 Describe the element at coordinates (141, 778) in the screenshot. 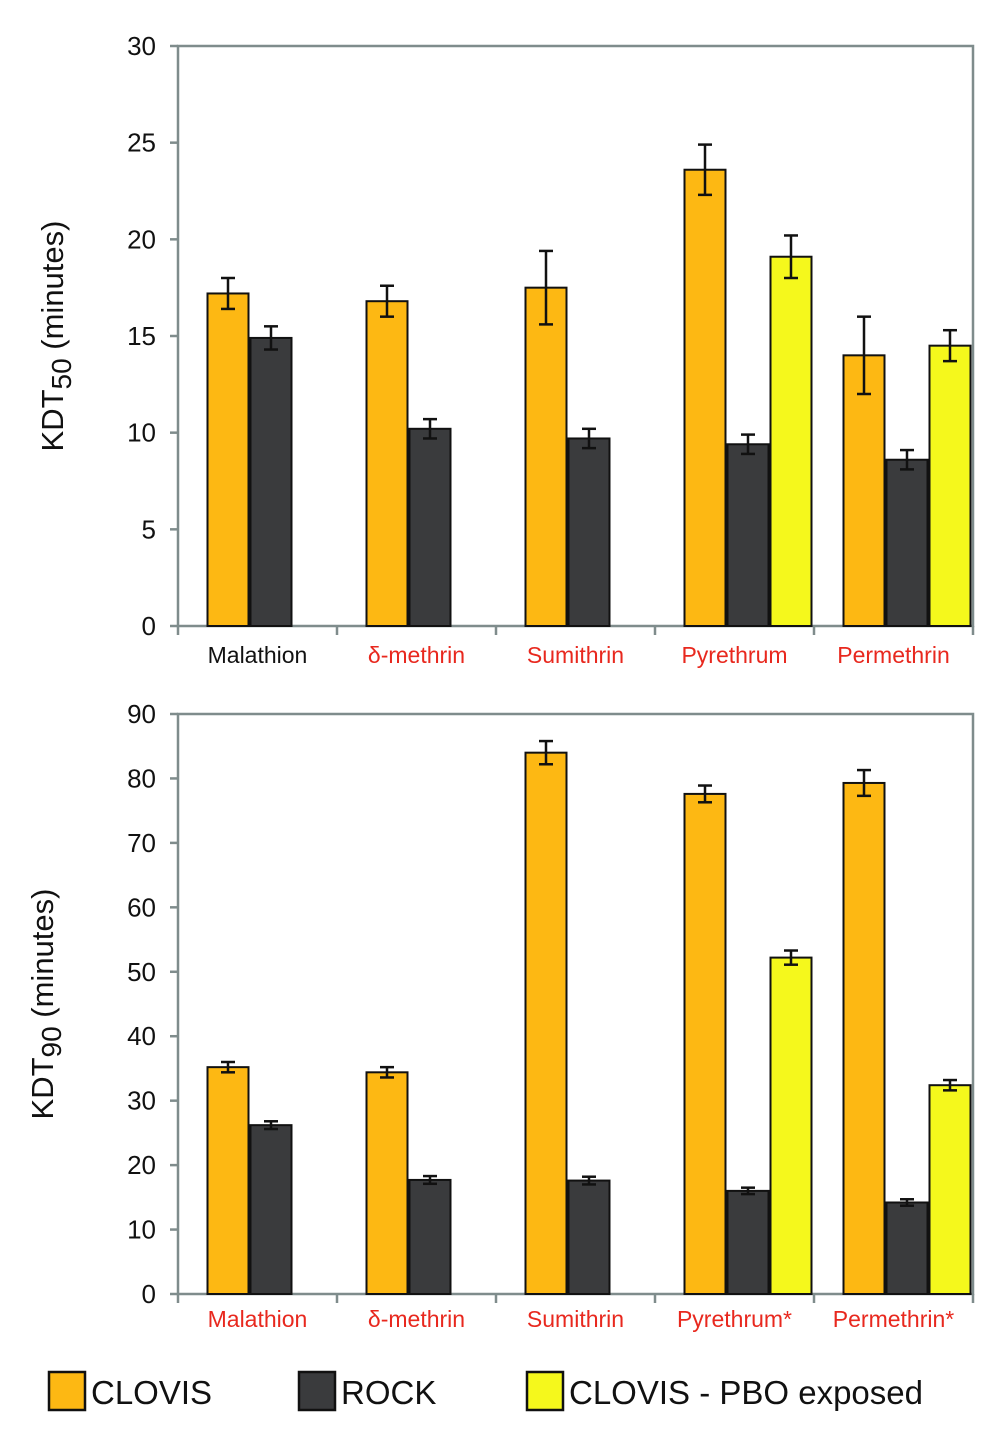

I see `y-tick-label: 80` at that location.